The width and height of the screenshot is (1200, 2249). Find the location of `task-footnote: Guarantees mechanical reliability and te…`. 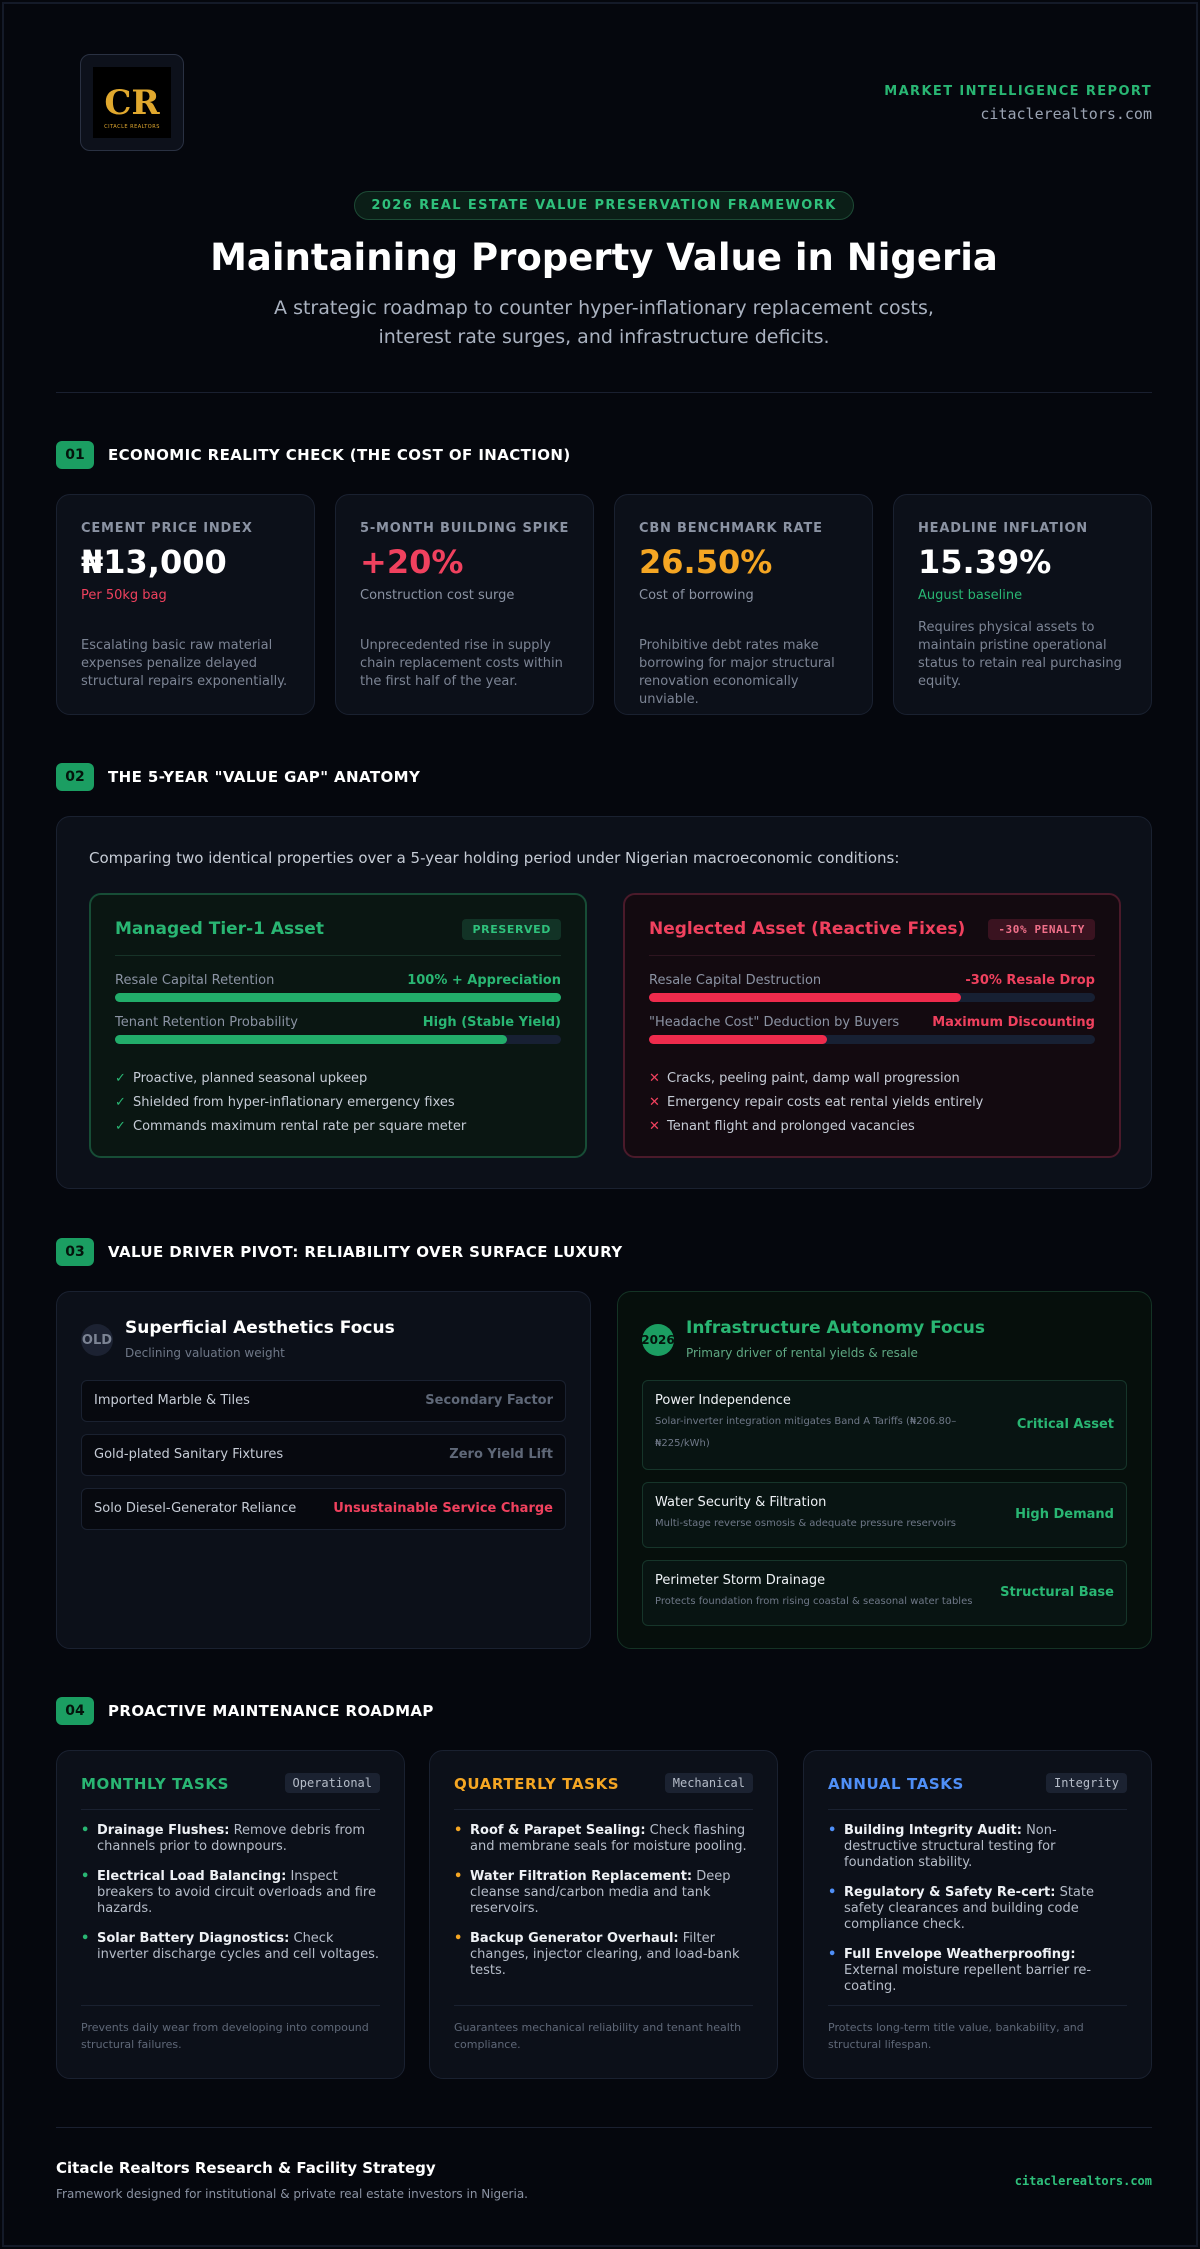

task-footnote: Guarantees mechanical reliability and te… is located at coordinates (598, 2036).